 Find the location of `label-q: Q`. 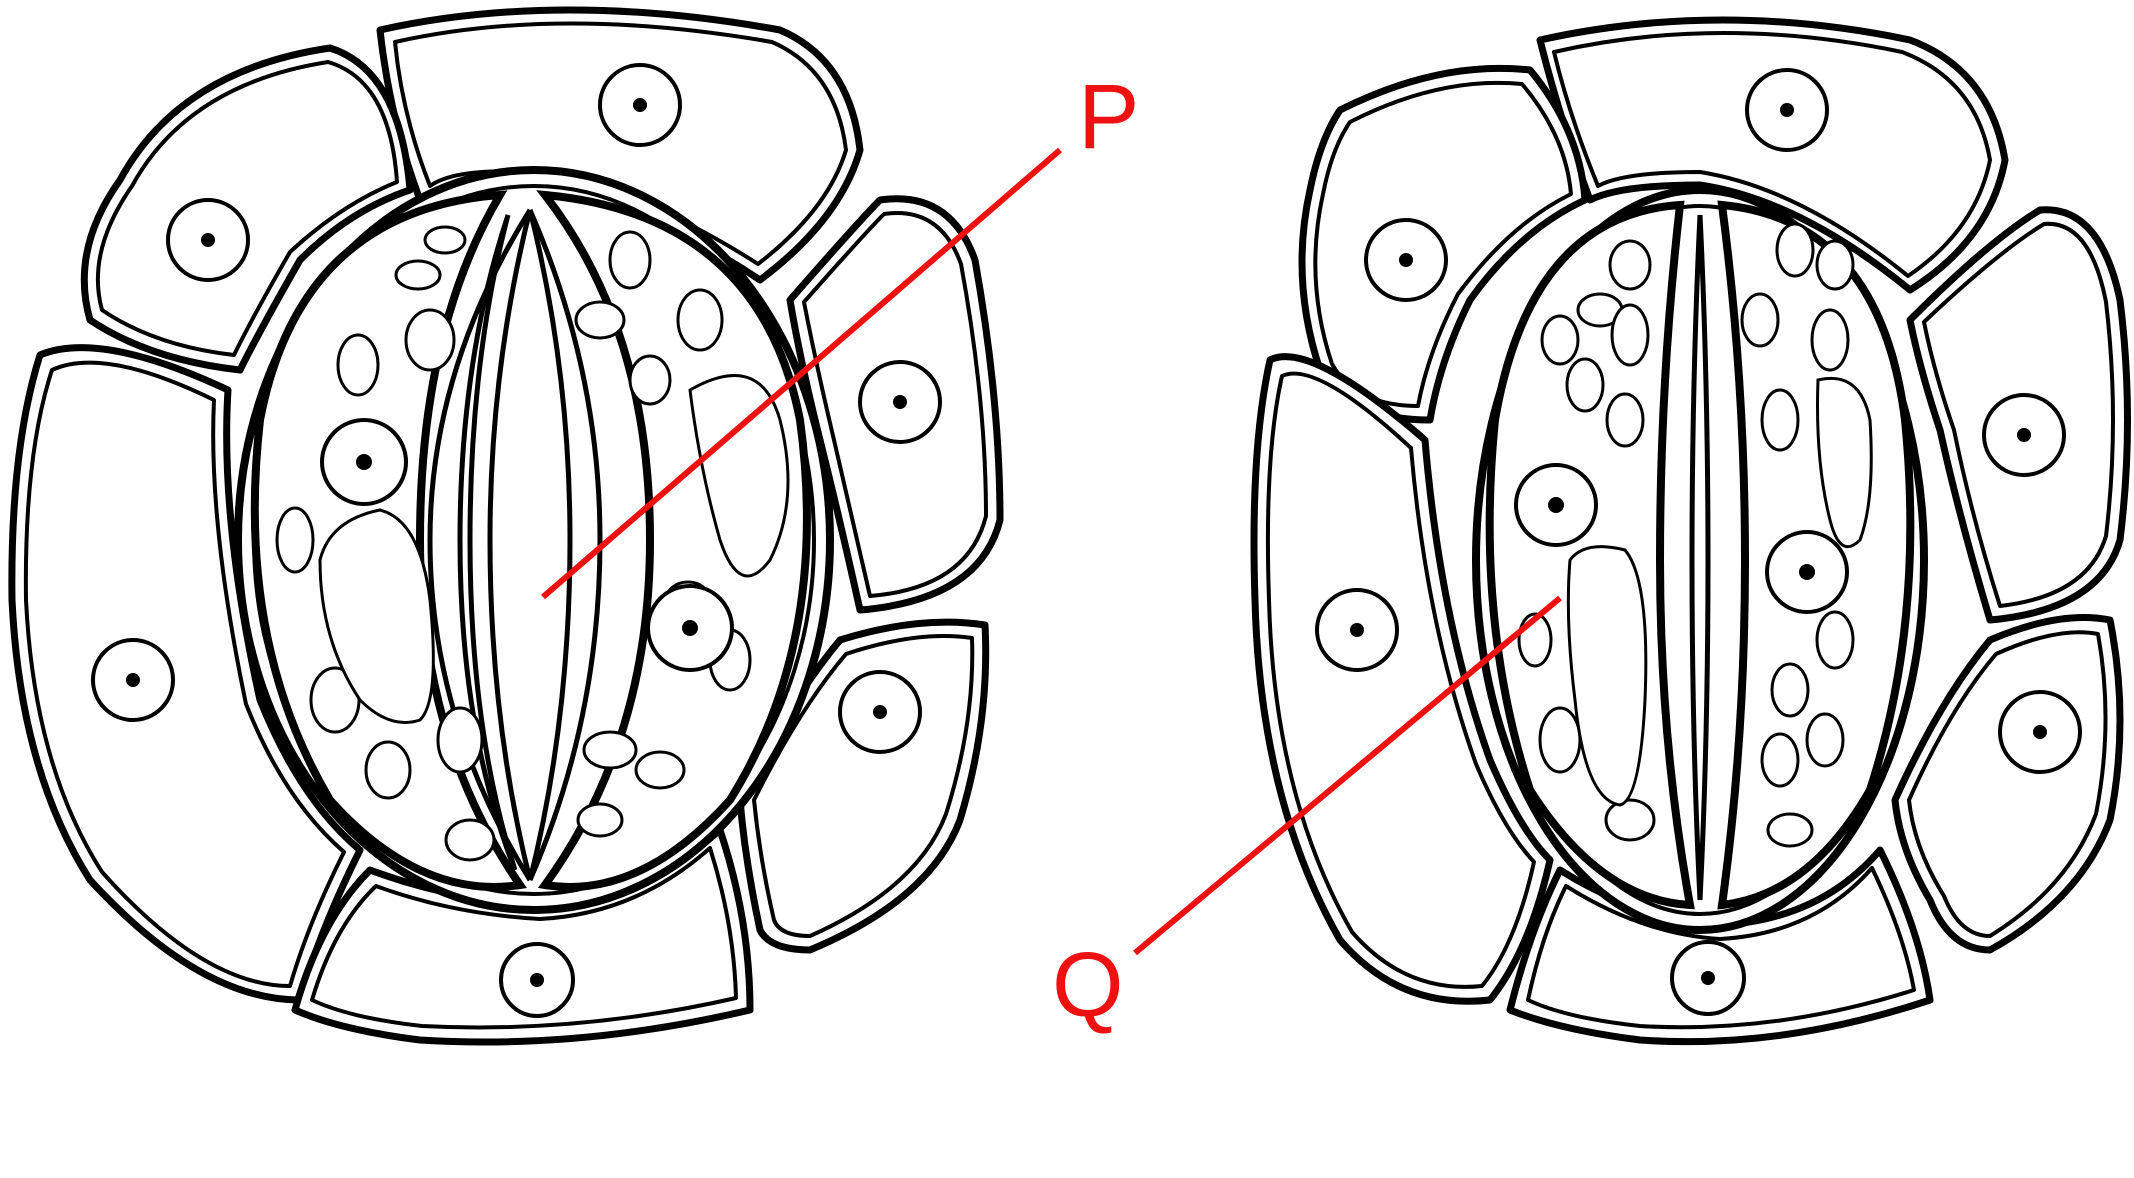

label-q: Q is located at coordinates (1088, 985).